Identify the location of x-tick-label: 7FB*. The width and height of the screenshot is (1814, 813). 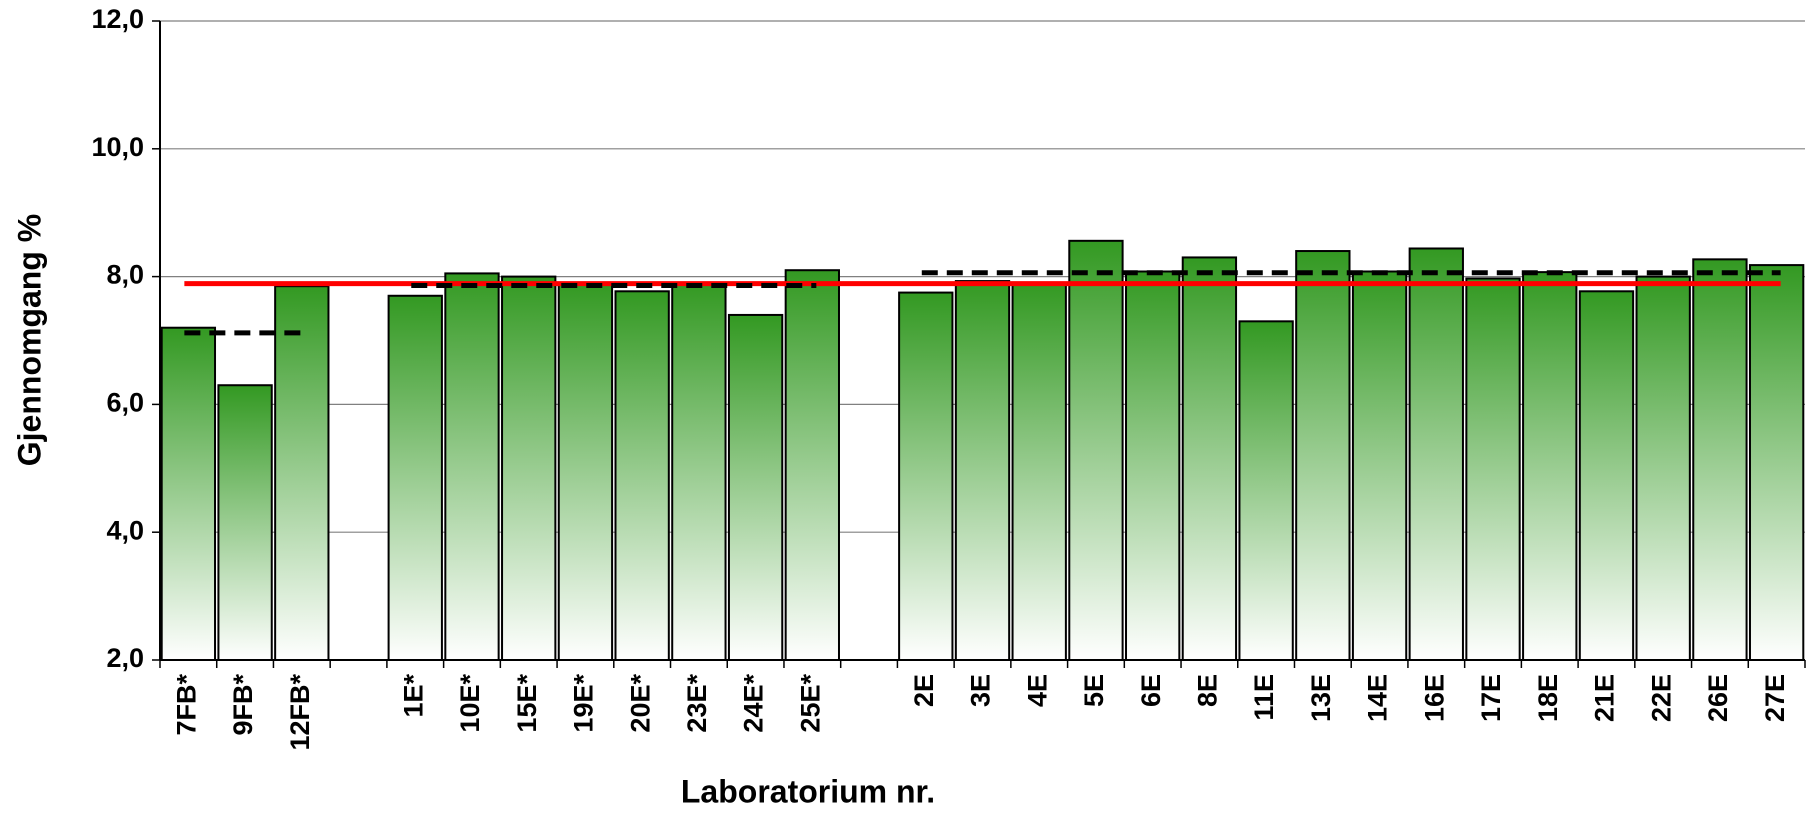
(186, 705).